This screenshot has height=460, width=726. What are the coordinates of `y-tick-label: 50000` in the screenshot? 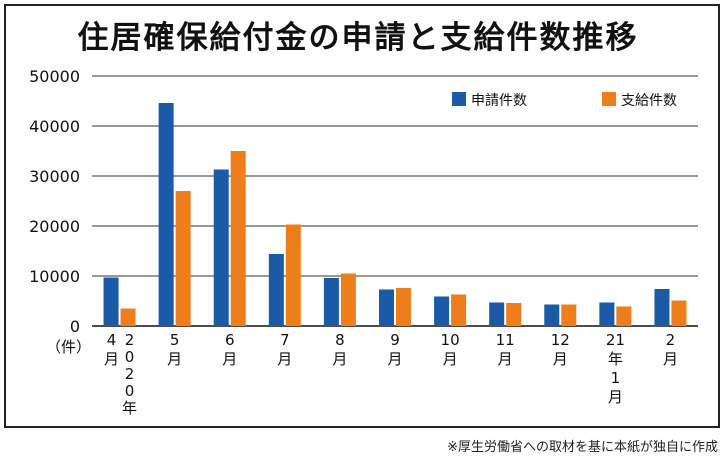 It's located at (54, 76).